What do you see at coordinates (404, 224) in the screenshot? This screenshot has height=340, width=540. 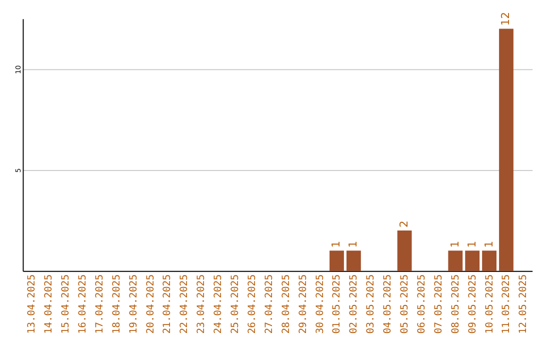 I see `data-label: 2` at bounding box center [404, 224].